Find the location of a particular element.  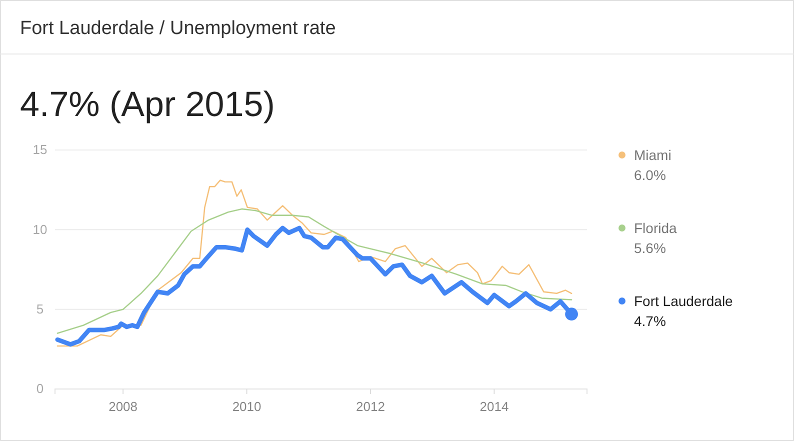

x-tick-label: 2008 is located at coordinates (123, 406).